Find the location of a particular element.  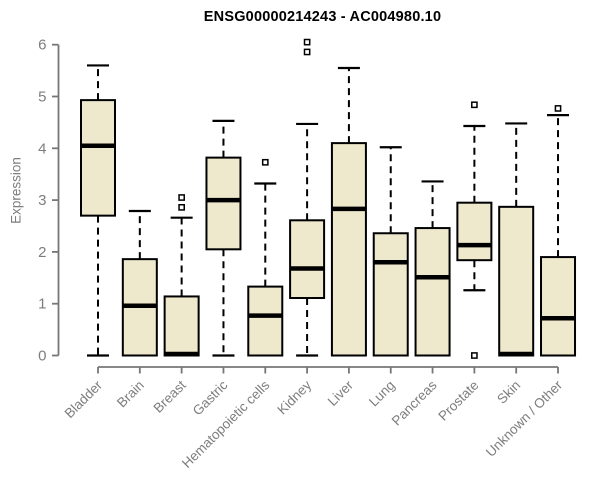

x-tick-label-breast: Breast is located at coordinates (170, 396).